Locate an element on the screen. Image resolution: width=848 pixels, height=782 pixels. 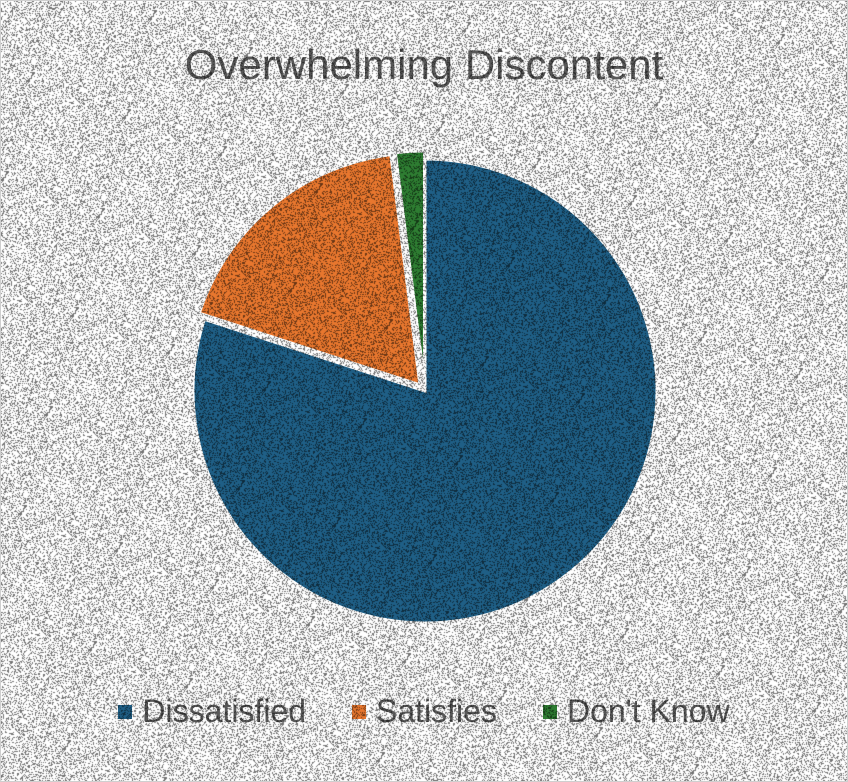
legend-label: Dissatisfied is located at coordinates (224, 711).